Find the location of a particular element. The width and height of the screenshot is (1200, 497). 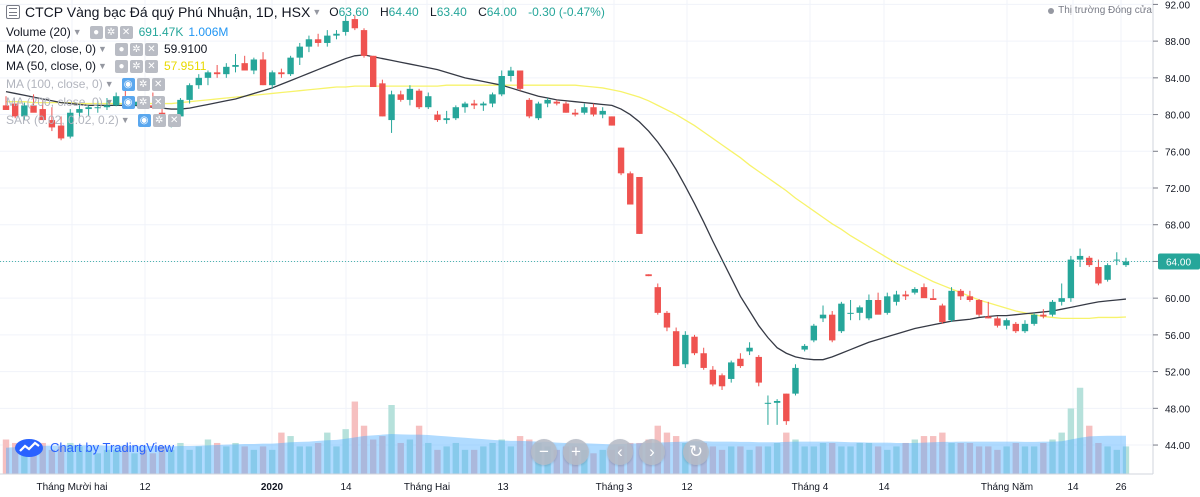

indicator-volume: Volume (20) ▼ ● ✲ ✕ 691.47K 1.006M is located at coordinates (117, 32).